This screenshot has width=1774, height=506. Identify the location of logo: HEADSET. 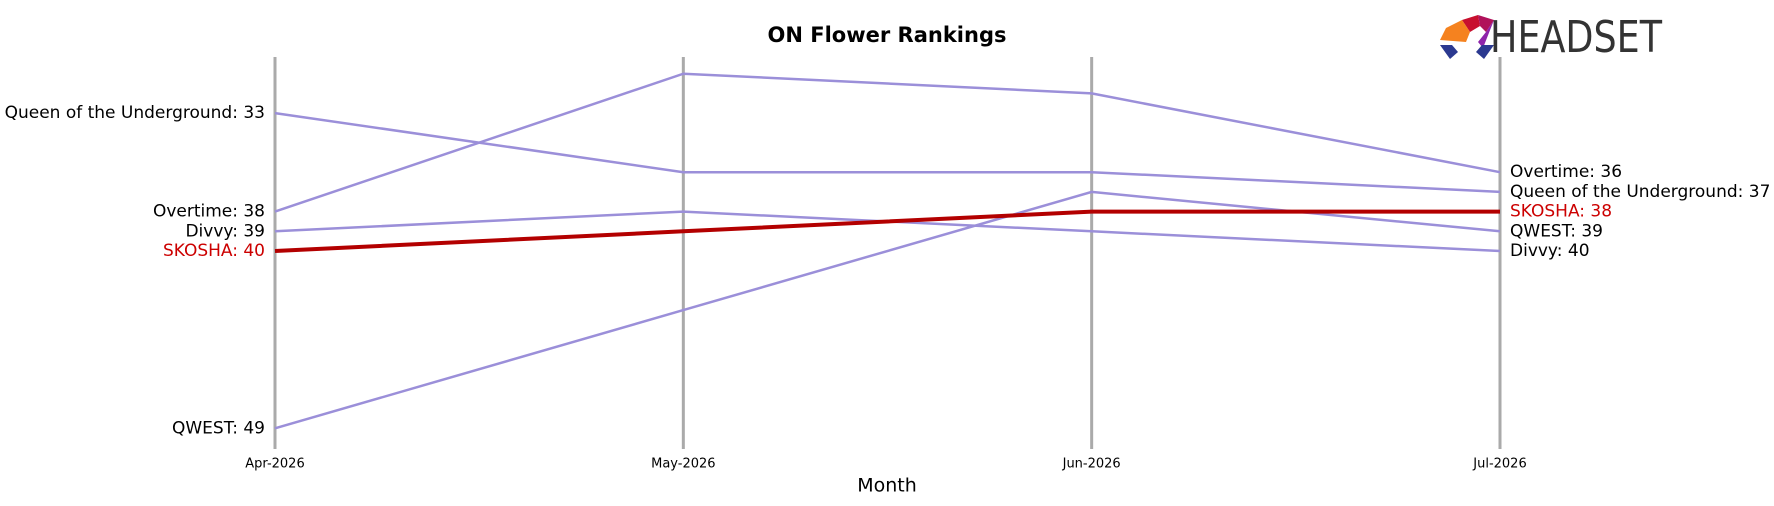
(1551, 37).